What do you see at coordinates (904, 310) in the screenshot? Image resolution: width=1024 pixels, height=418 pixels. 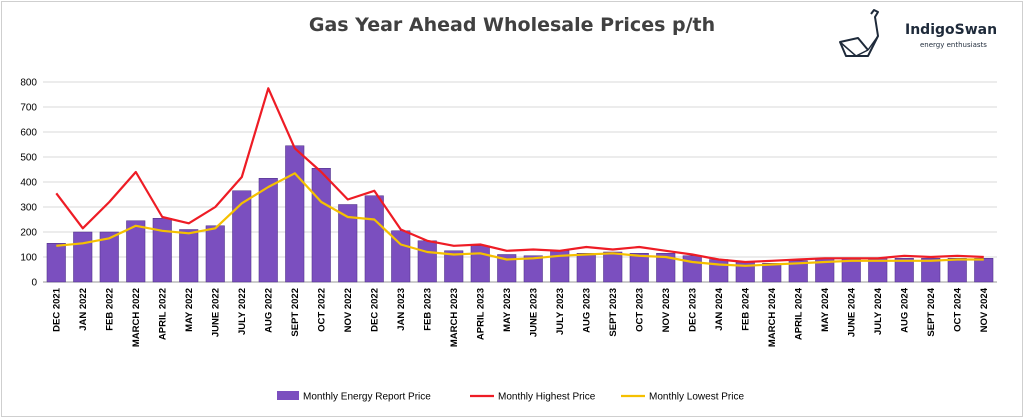 I see `x-tick-label: AUG 2024` at bounding box center [904, 310].